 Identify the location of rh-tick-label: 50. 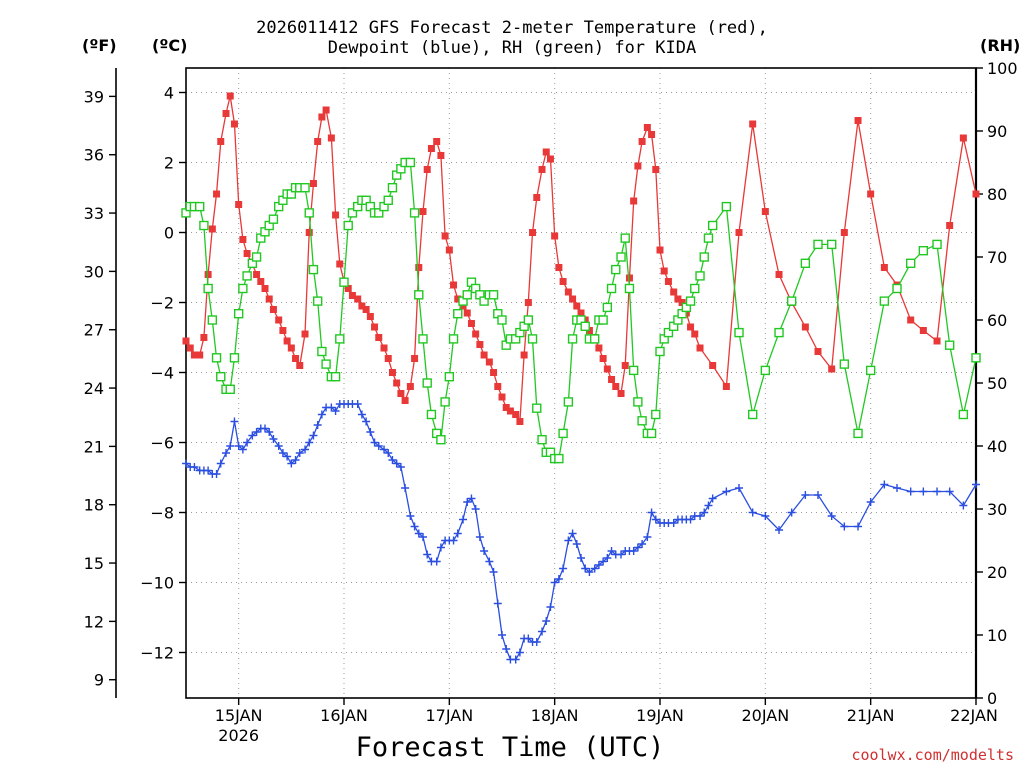
(997, 383).